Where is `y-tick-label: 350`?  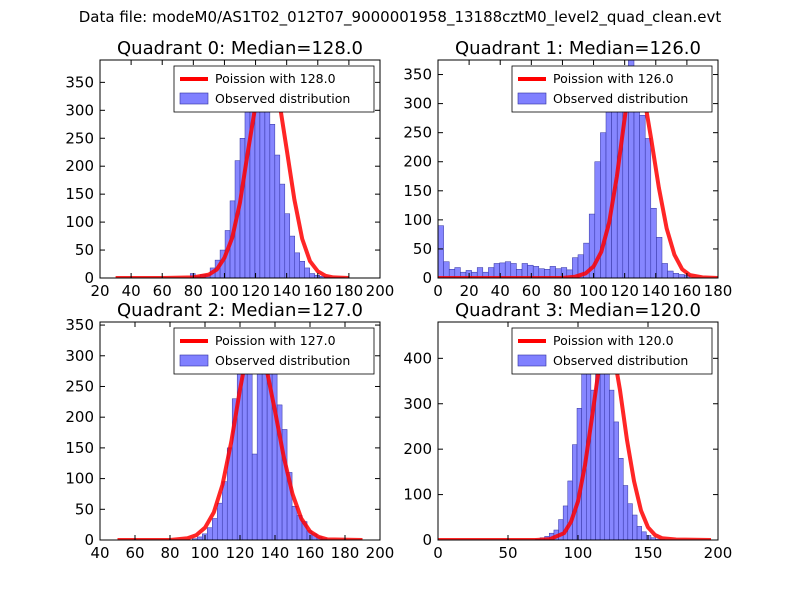 y-tick-label: 350 is located at coordinates (417, 75).